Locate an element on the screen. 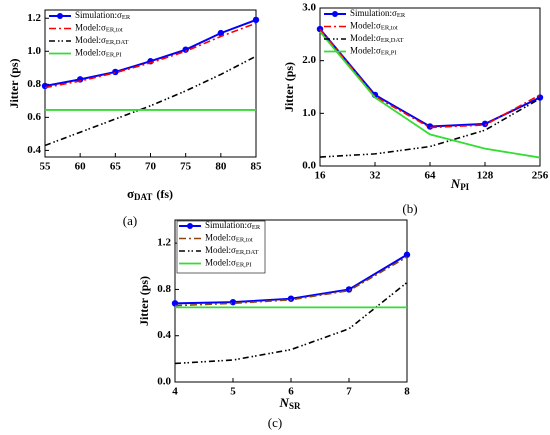 The width and height of the screenshot is (550, 435). x-axis-label: σDAT (fs) is located at coordinates (150, 194).